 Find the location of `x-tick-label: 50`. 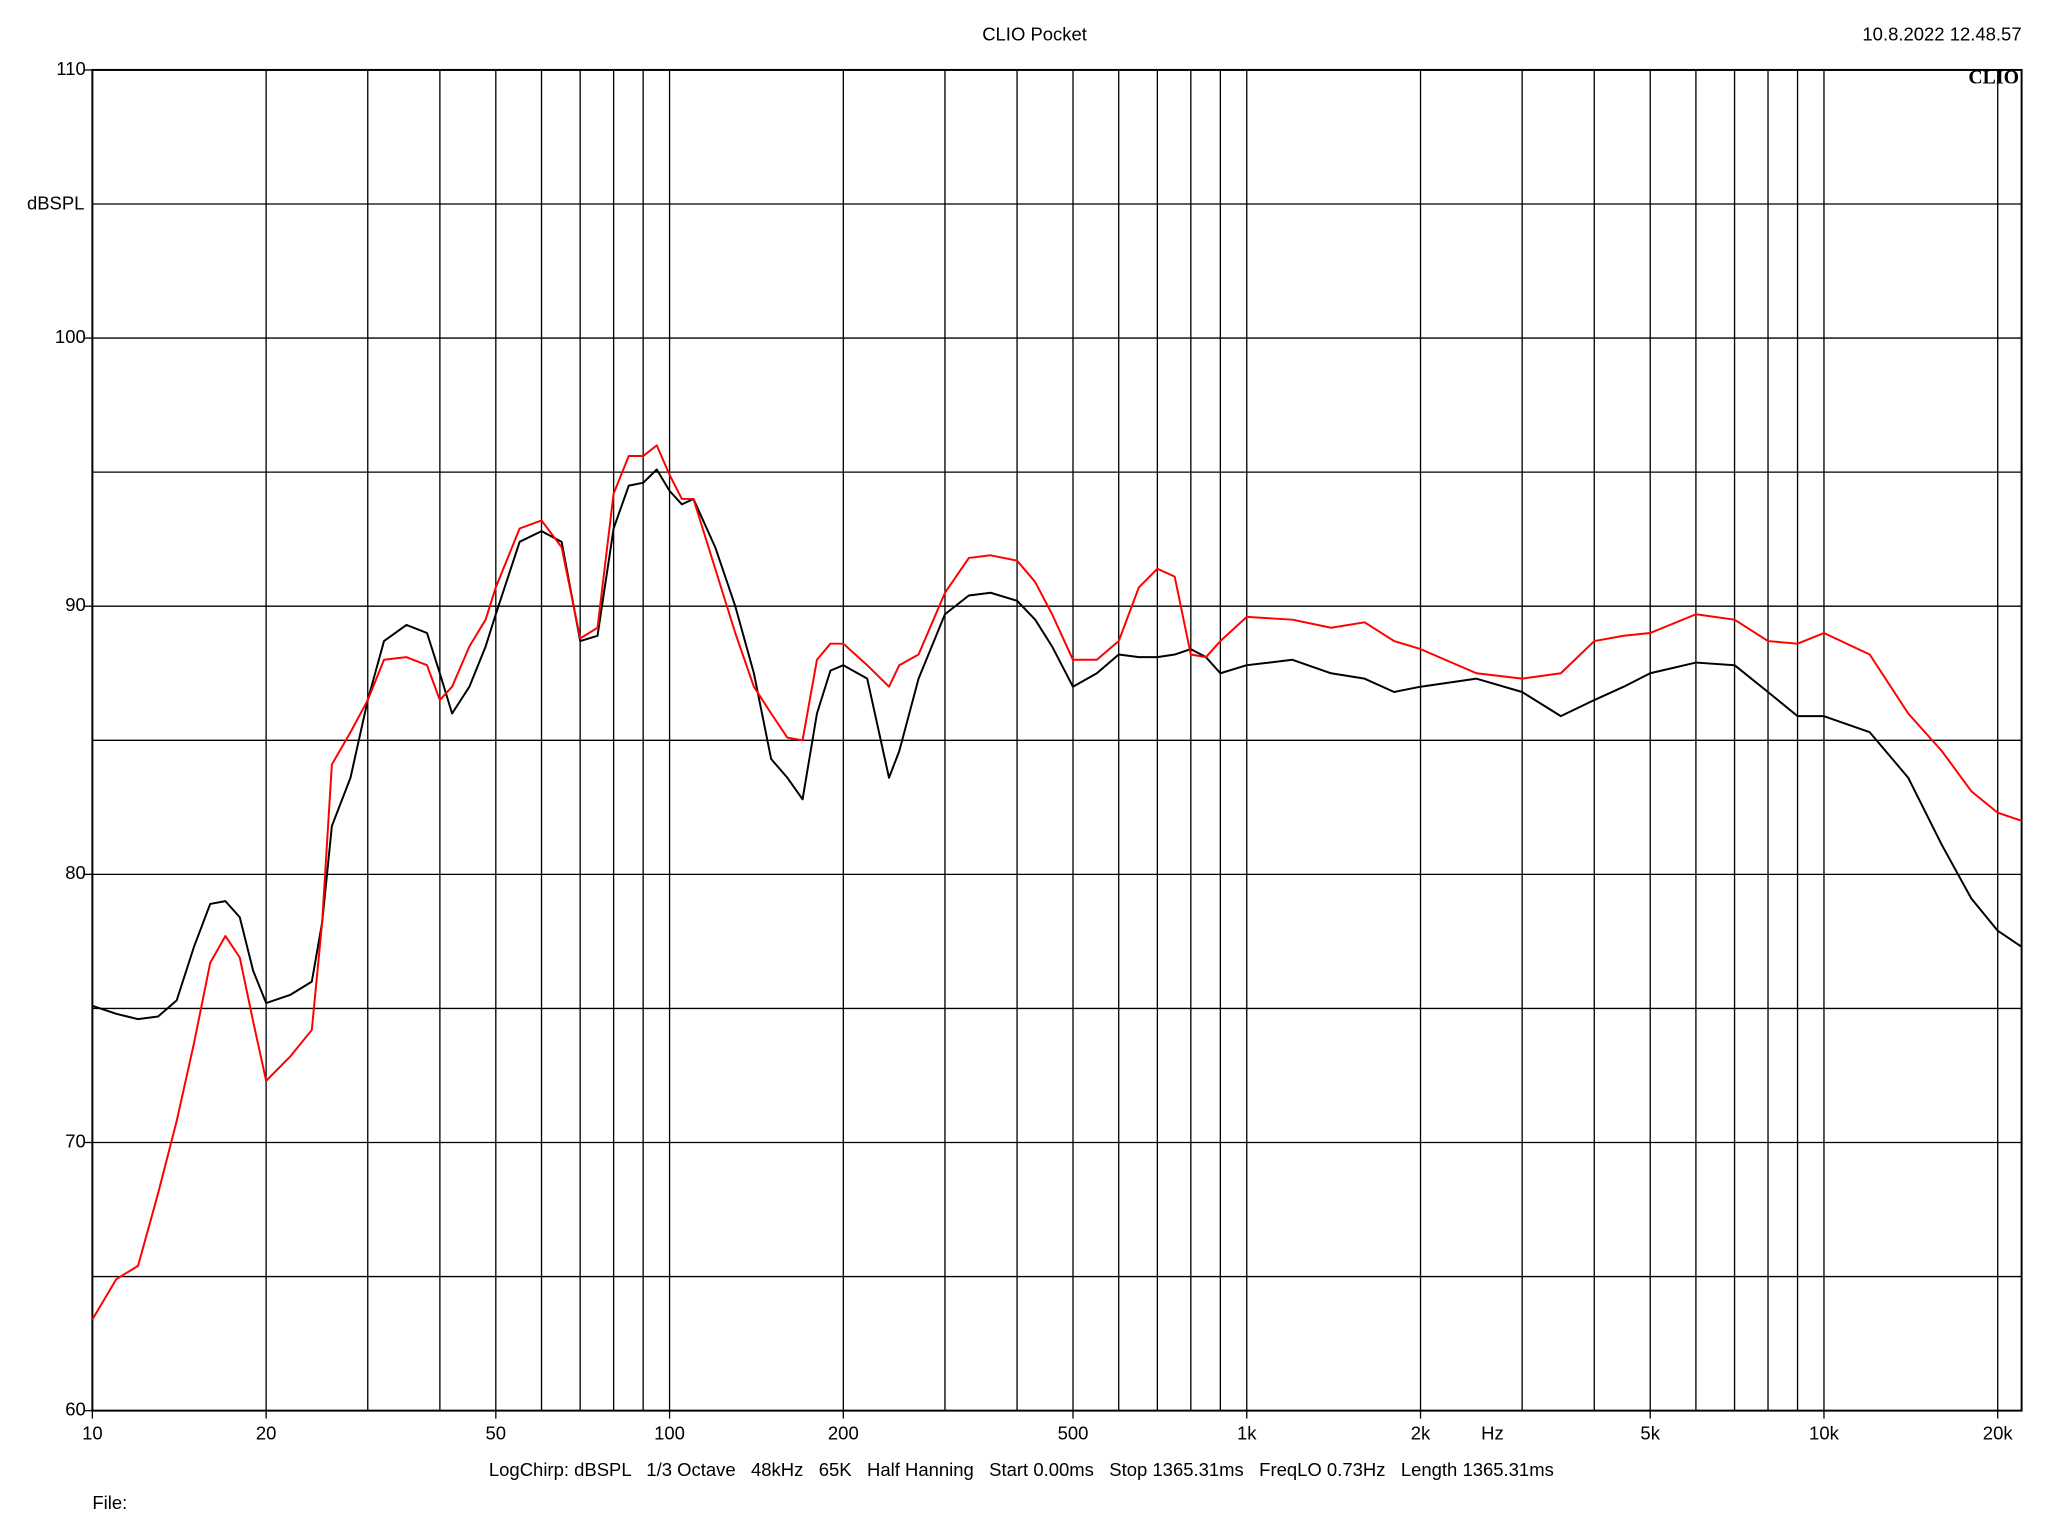

x-tick-label: 50 is located at coordinates (496, 1432).